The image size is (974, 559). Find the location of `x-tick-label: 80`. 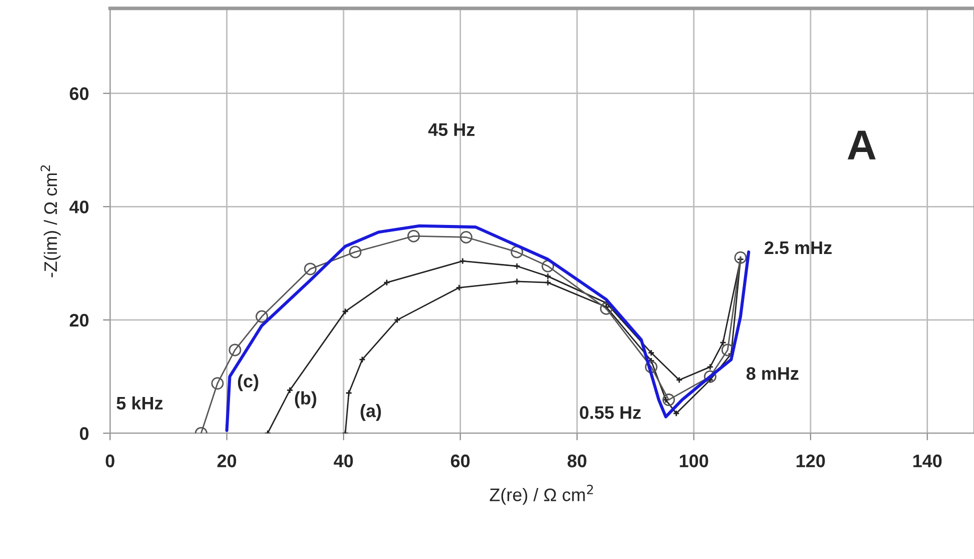

x-tick-label: 80 is located at coordinates (577, 461).